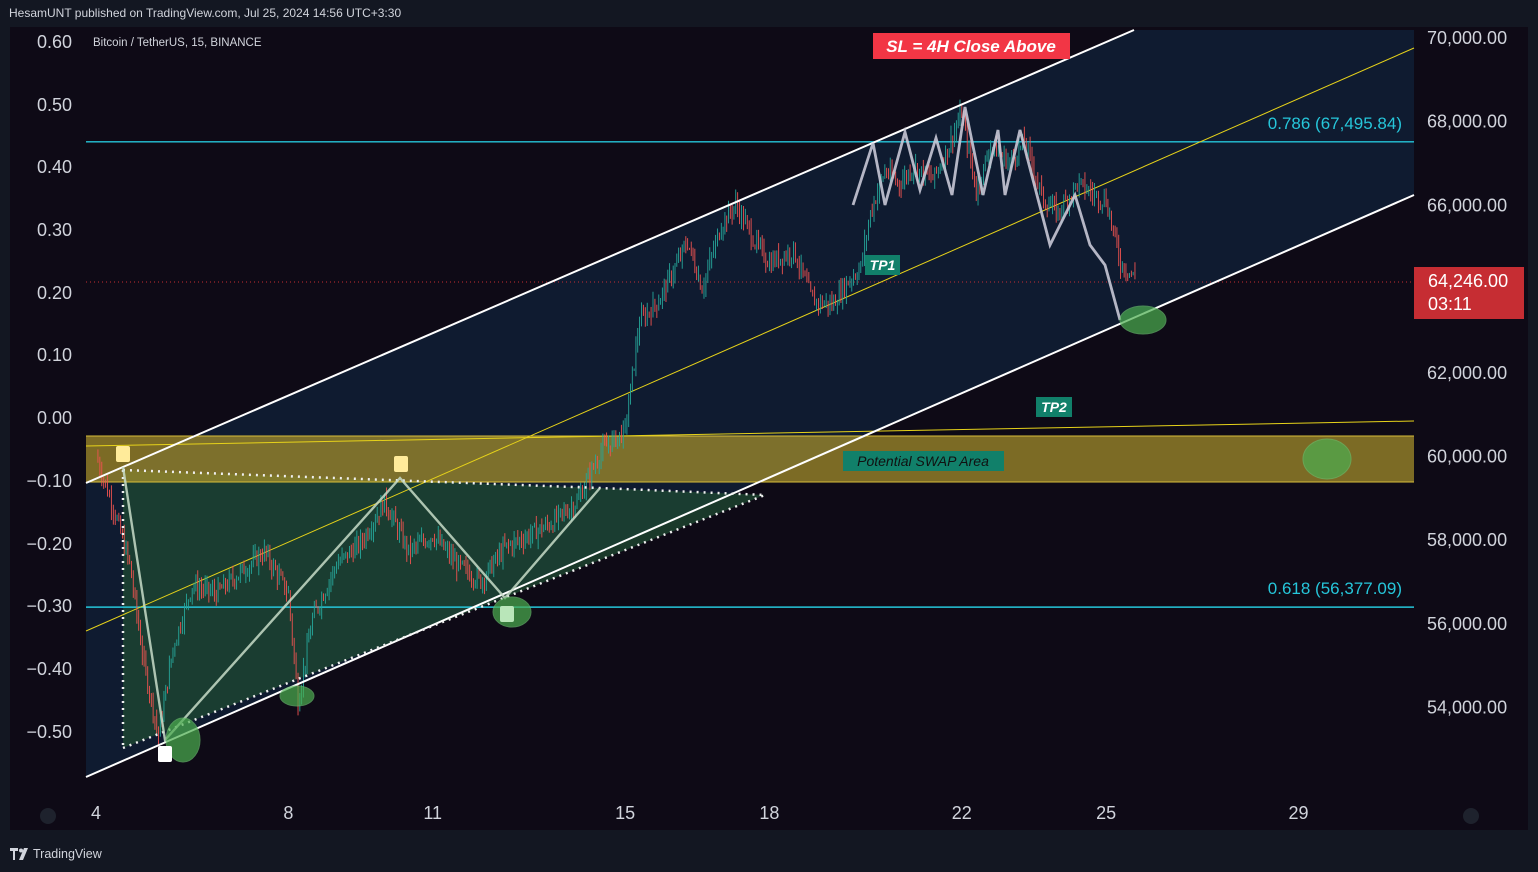  What do you see at coordinates (54, 355) in the screenshot?
I see `left-axis-label: 0.10` at bounding box center [54, 355].